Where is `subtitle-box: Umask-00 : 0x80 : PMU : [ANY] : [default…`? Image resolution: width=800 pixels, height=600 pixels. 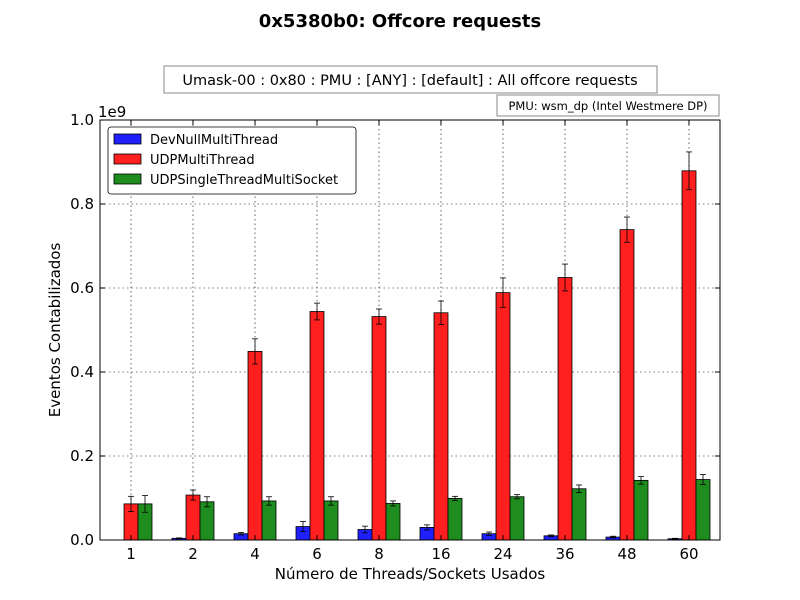
subtitle-box: Umask-00 : 0x80 : PMU : [ANY] : [default… is located at coordinates (410, 79).